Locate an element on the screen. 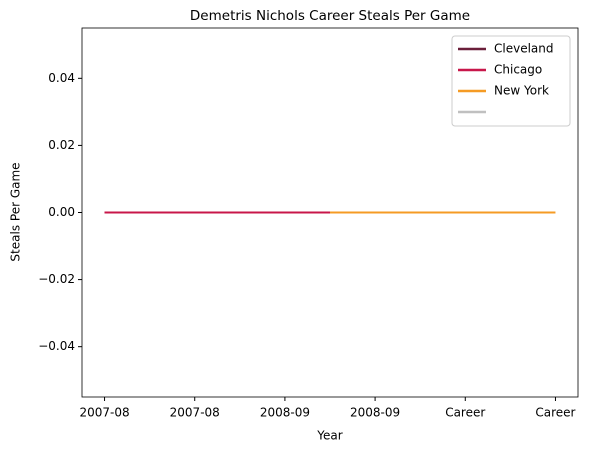  y-tick-label: −0.04 is located at coordinates (56, 346).